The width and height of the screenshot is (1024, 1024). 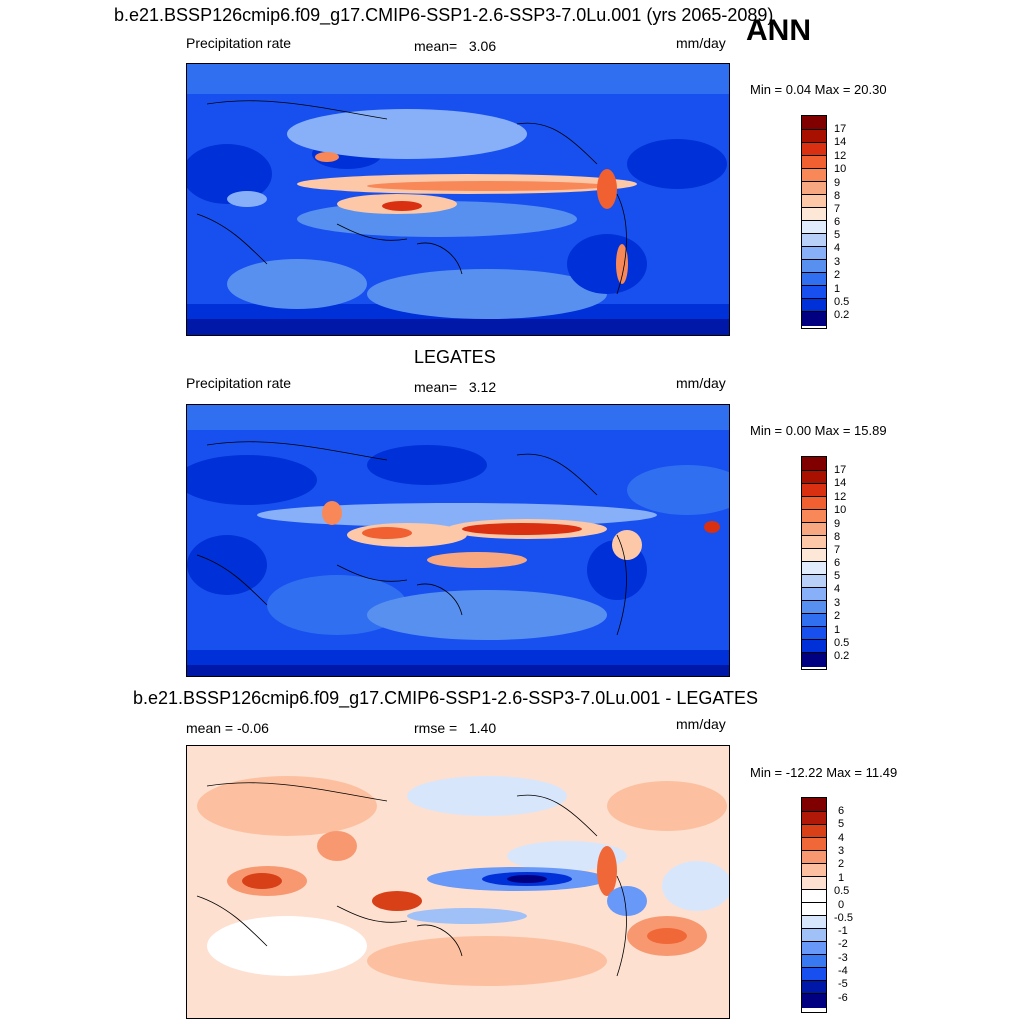 I want to click on mean-value: 3.06, so click(x=482, y=46).